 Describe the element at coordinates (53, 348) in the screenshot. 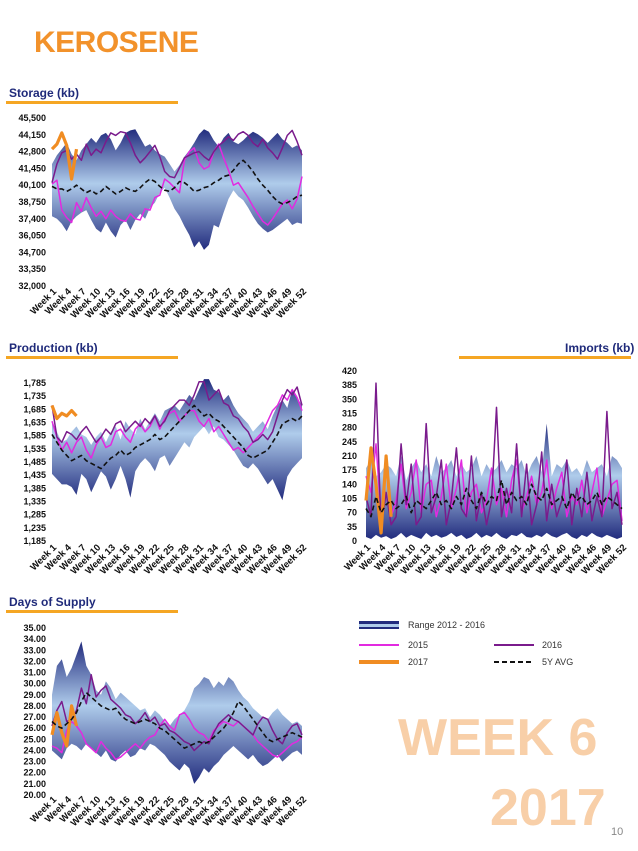

I see `production-chart-title: Production (kb)` at that location.